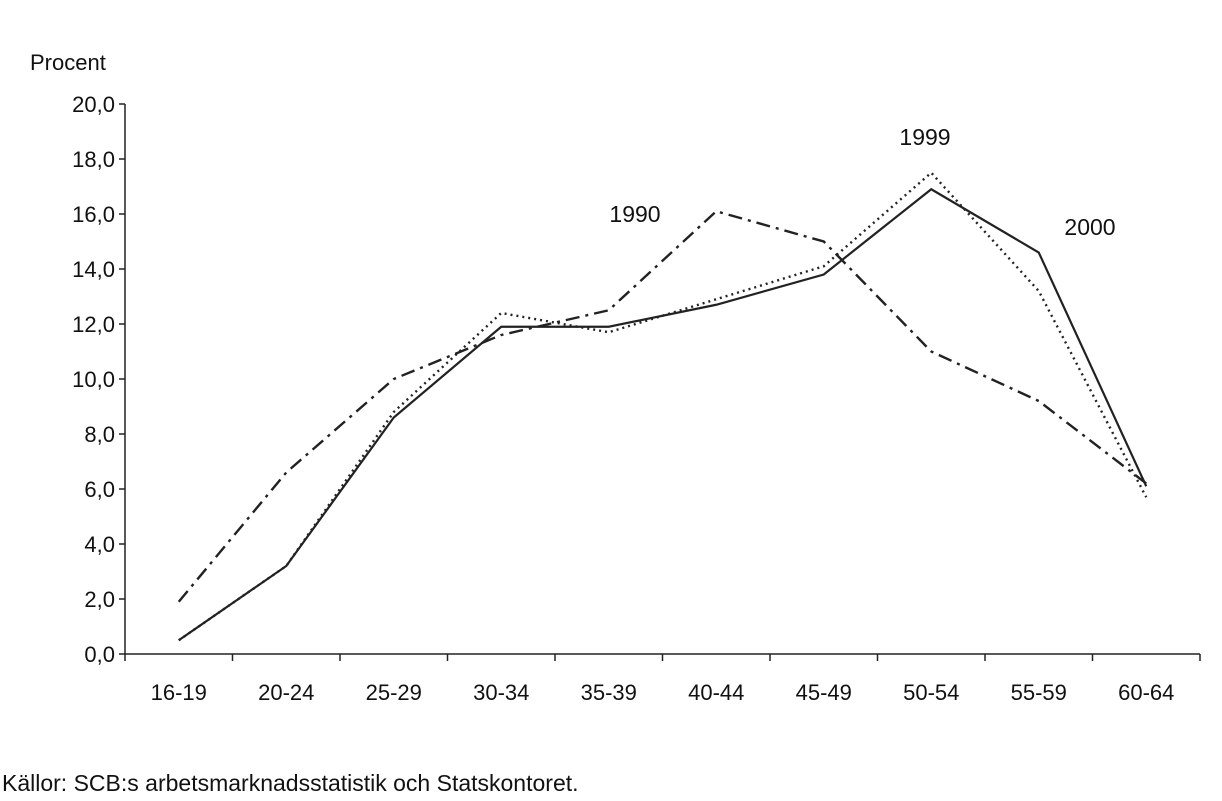  What do you see at coordinates (824, 692) in the screenshot?
I see `x-tick-label: 45-49` at bounding box center [824, 692].